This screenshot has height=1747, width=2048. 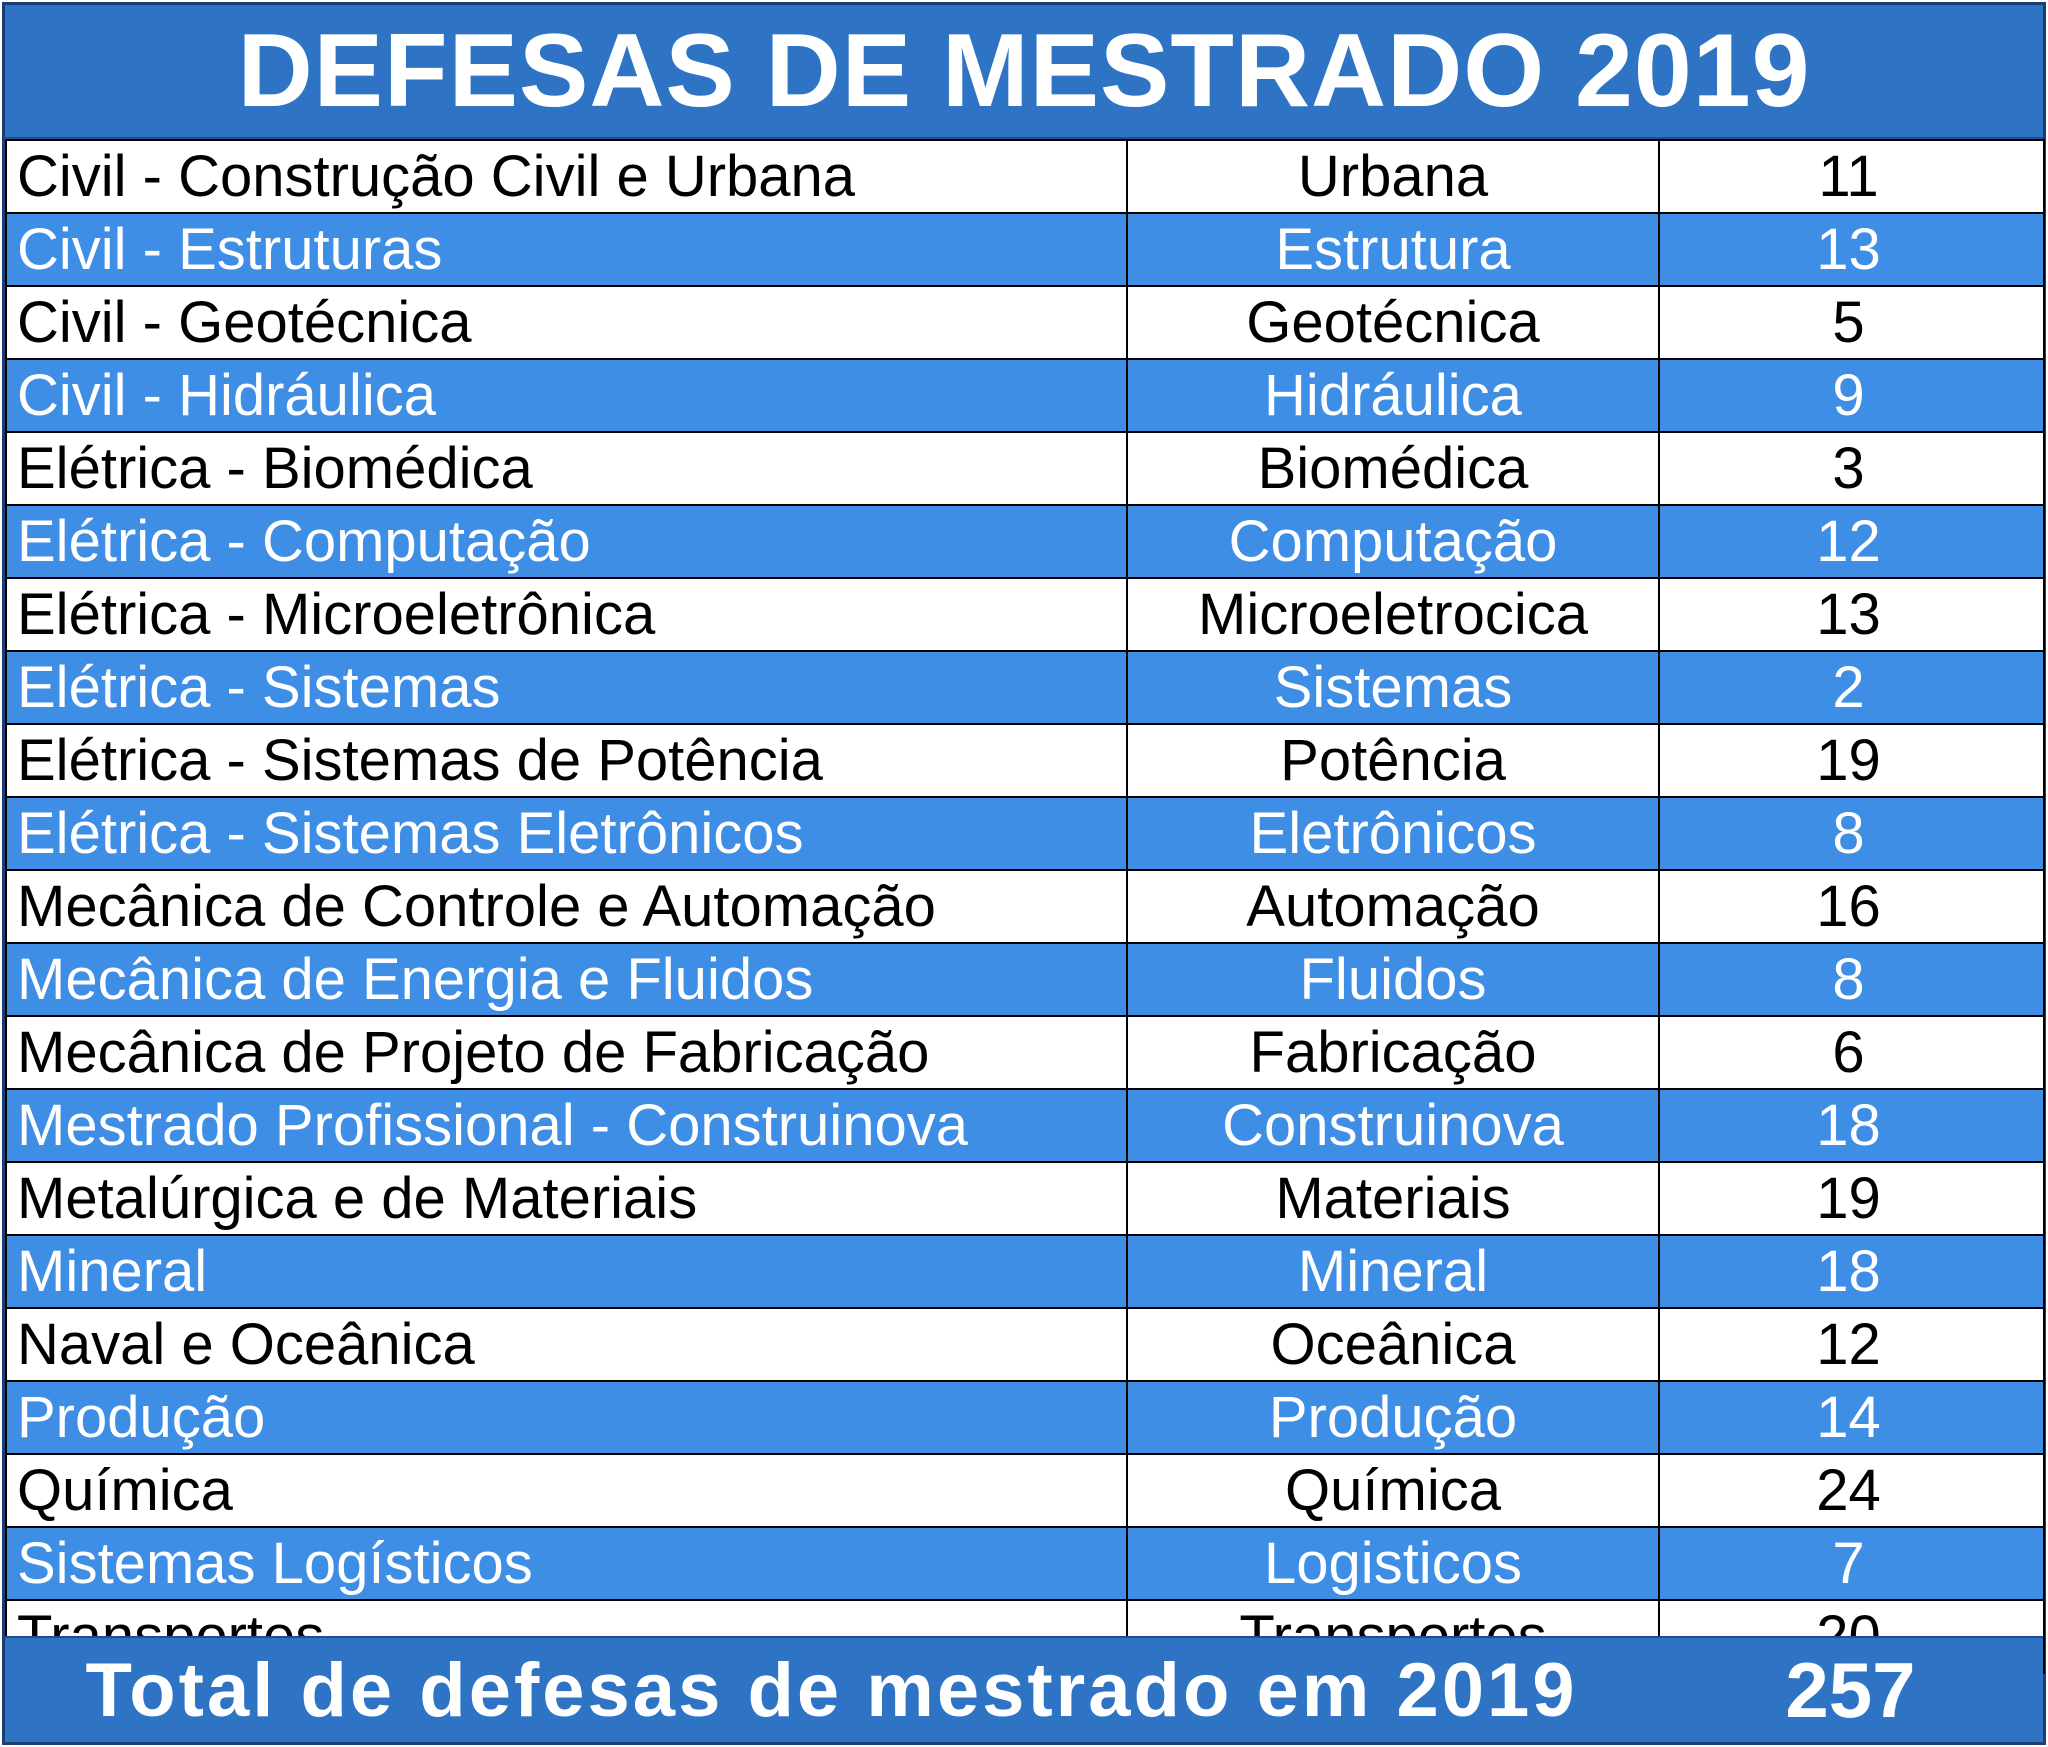 What do you see at coordinates (1851, 1490) in the screenshot?
I see `defense-count-cell: 24` at bounding box center [1851, 1490].